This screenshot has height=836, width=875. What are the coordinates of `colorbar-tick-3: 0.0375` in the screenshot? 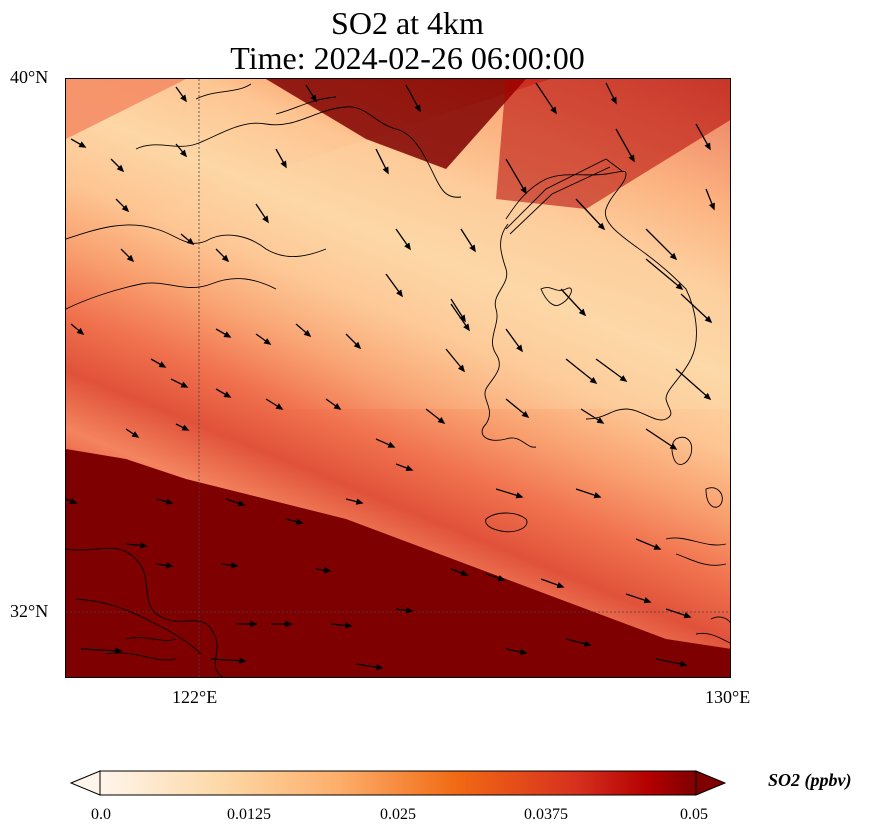 It's located at (546, 814).